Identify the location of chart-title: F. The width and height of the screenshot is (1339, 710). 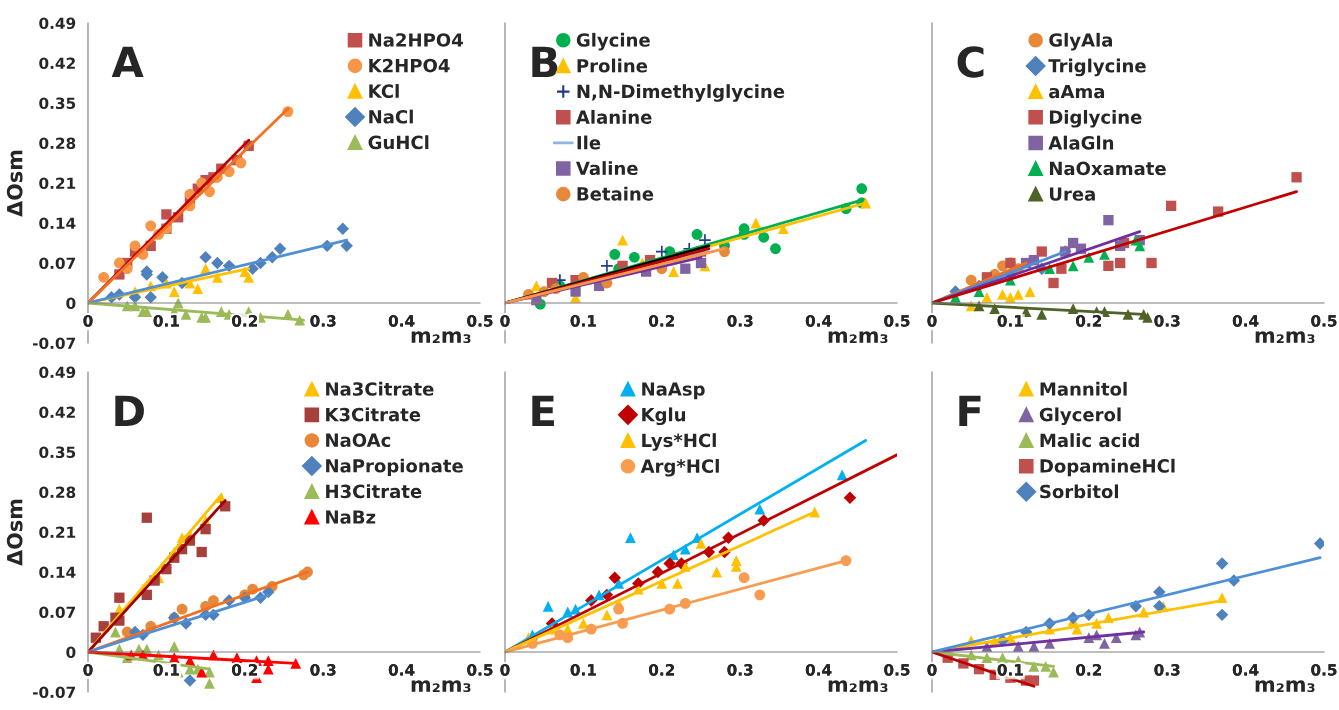
(970, 411).